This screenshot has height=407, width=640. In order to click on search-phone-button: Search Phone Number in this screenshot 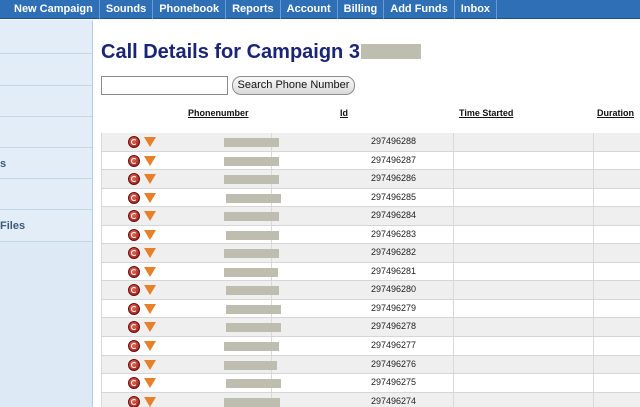, I will do `click(293, 85)`.